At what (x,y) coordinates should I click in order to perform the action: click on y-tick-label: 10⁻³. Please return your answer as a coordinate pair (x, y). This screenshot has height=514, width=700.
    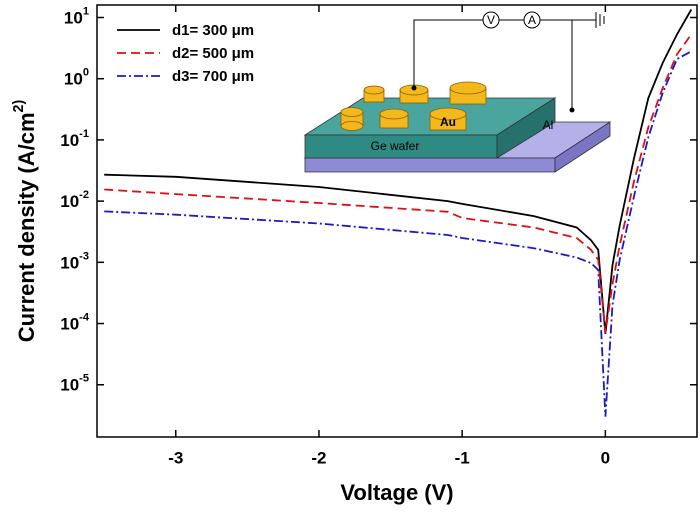
    Looking at the image, I should click on (74, 261).